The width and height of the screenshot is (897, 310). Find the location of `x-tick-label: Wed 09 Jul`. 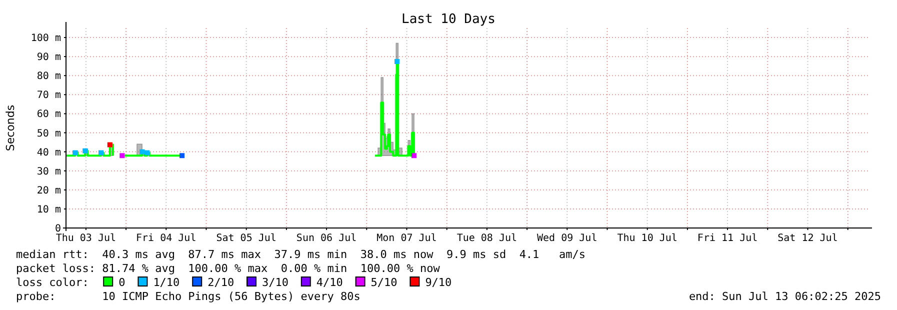

x-tick-label: Wed 09 Jul is located at coordinates (567, 238).